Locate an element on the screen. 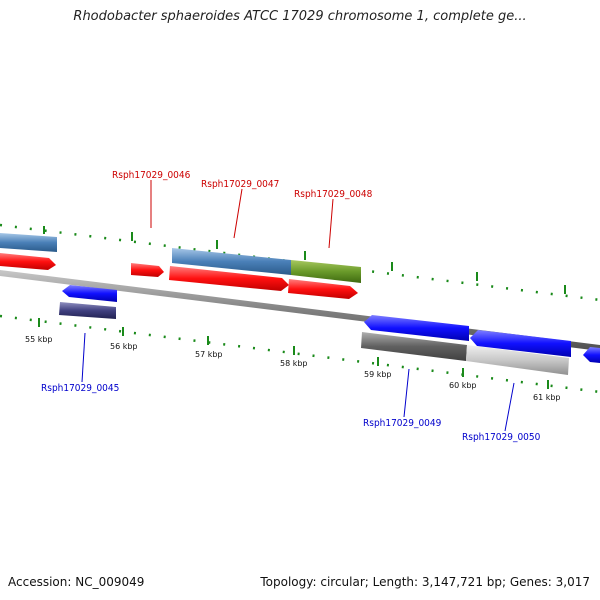 This screenshot has height=600, width=600. tick-label-59kbp: 59 kbp is located at coordinates (378, 374).